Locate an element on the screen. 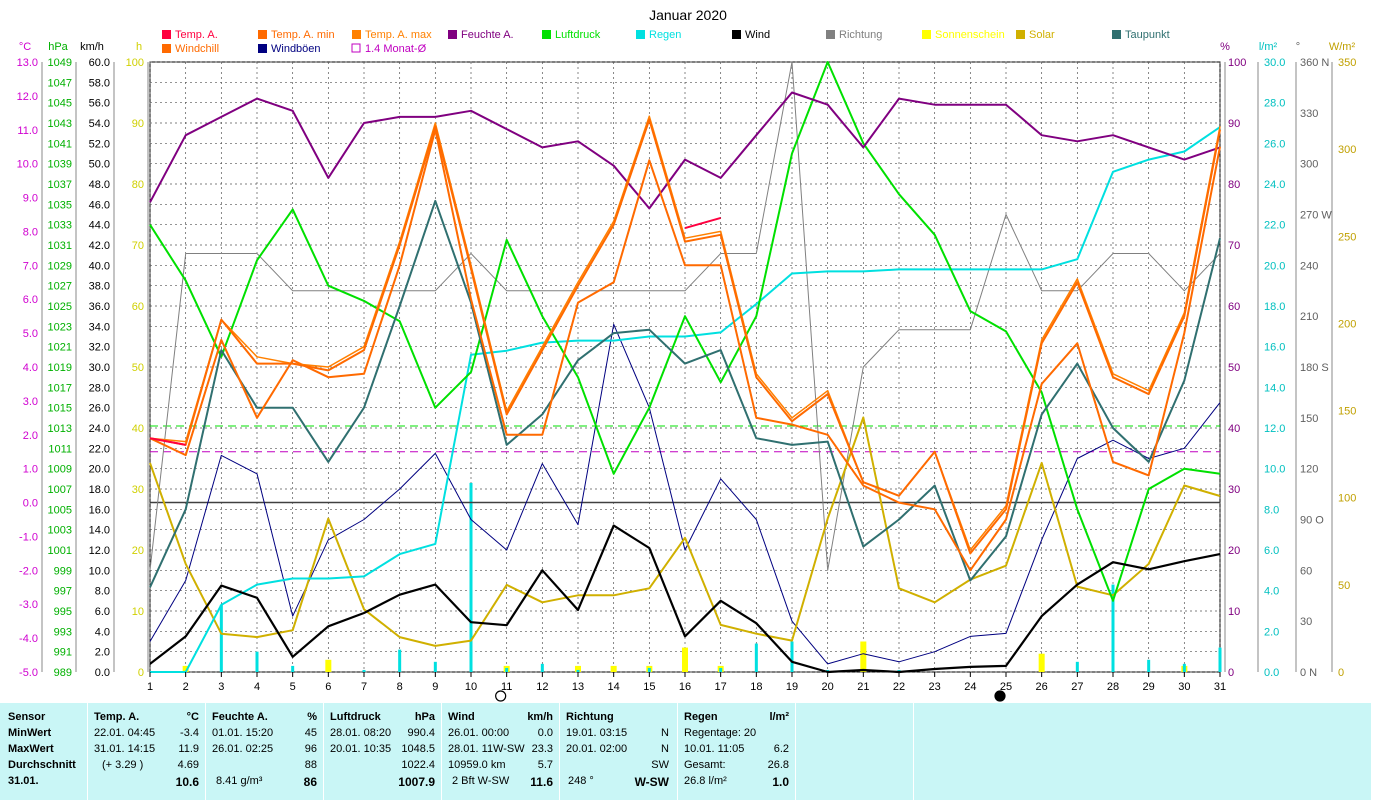  legend-label: Feuchte A. is located at coordinates (487, 35).